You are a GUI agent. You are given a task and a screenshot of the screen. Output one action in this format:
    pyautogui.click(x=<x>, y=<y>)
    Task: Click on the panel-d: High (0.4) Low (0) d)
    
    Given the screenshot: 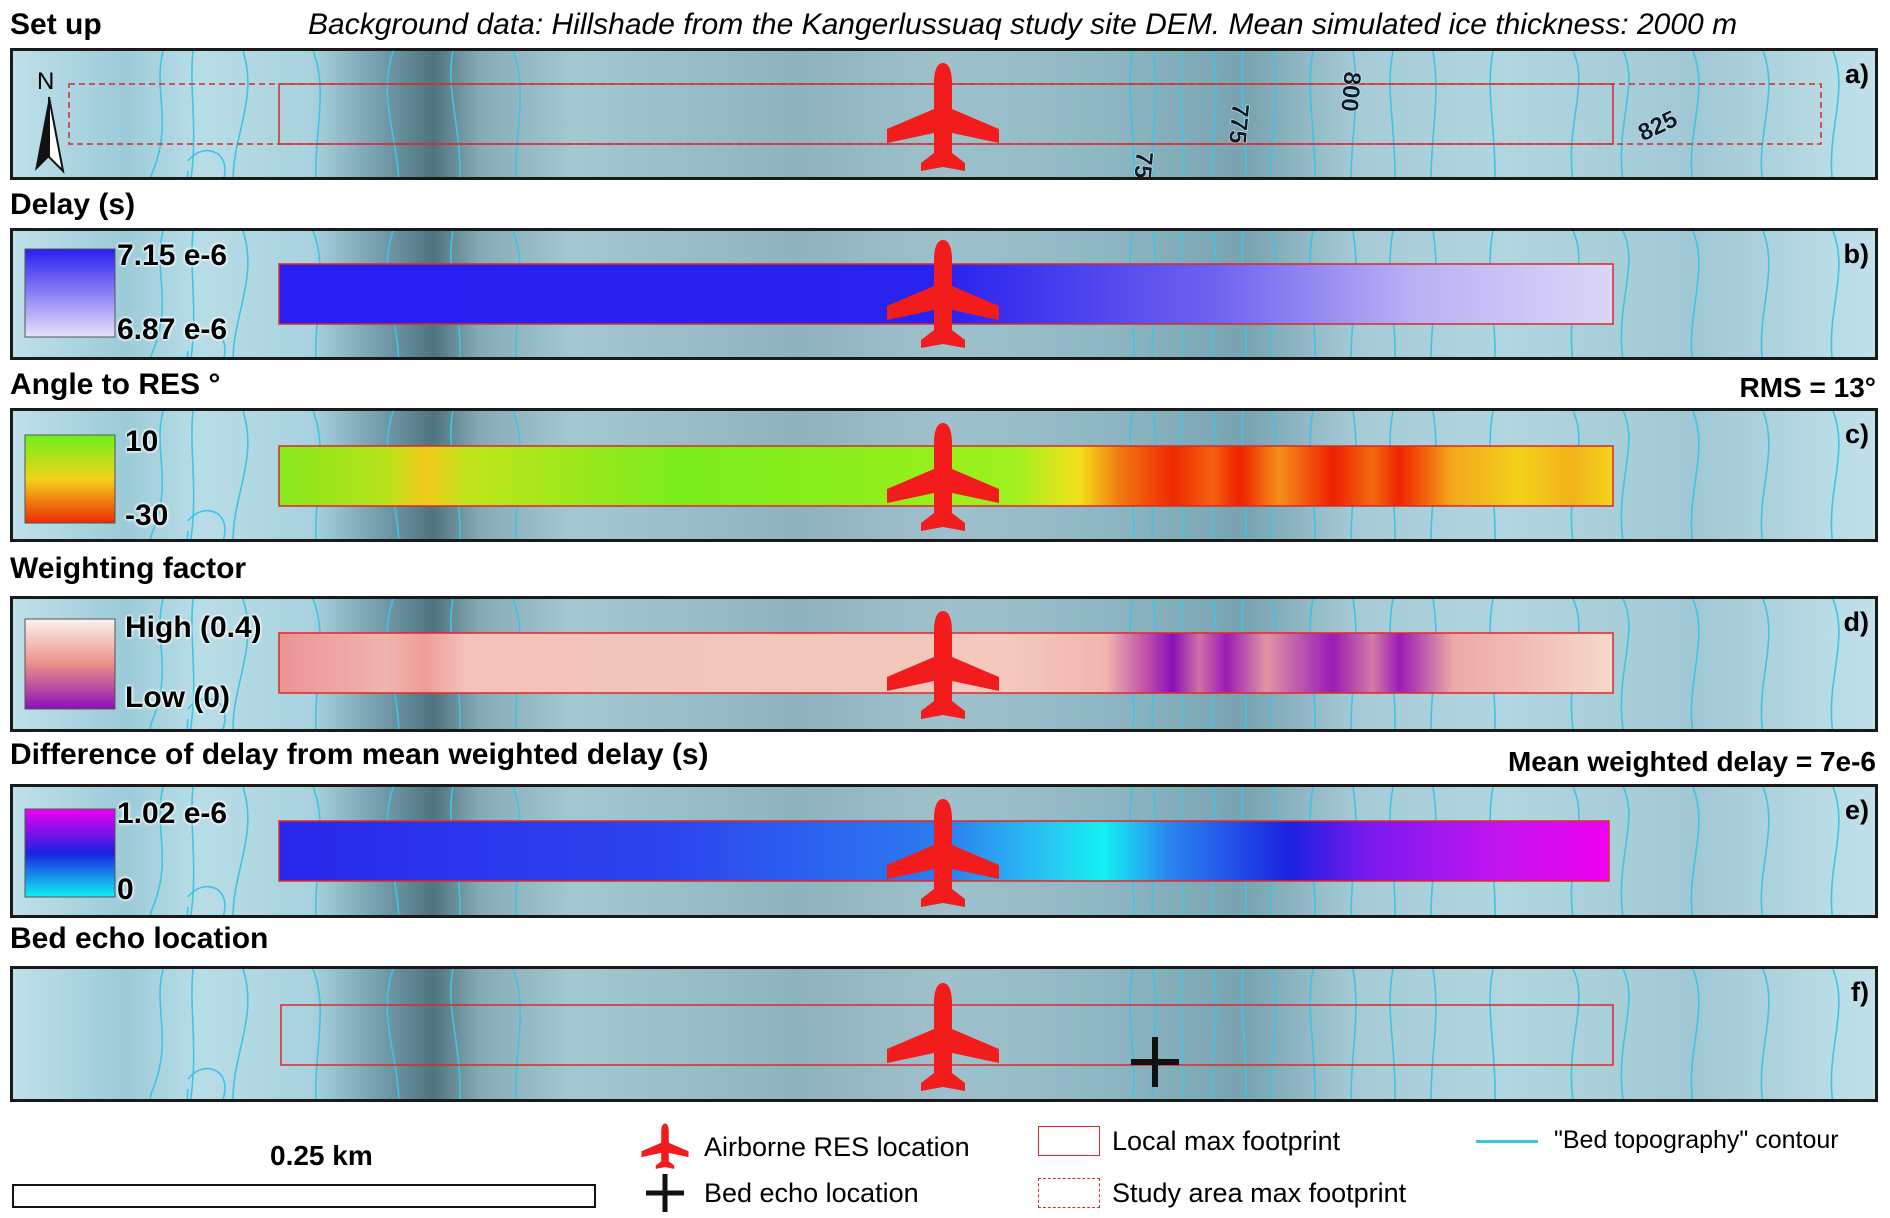 What is the action you would take?
    pyautogui.click(x=944, y=664)
    